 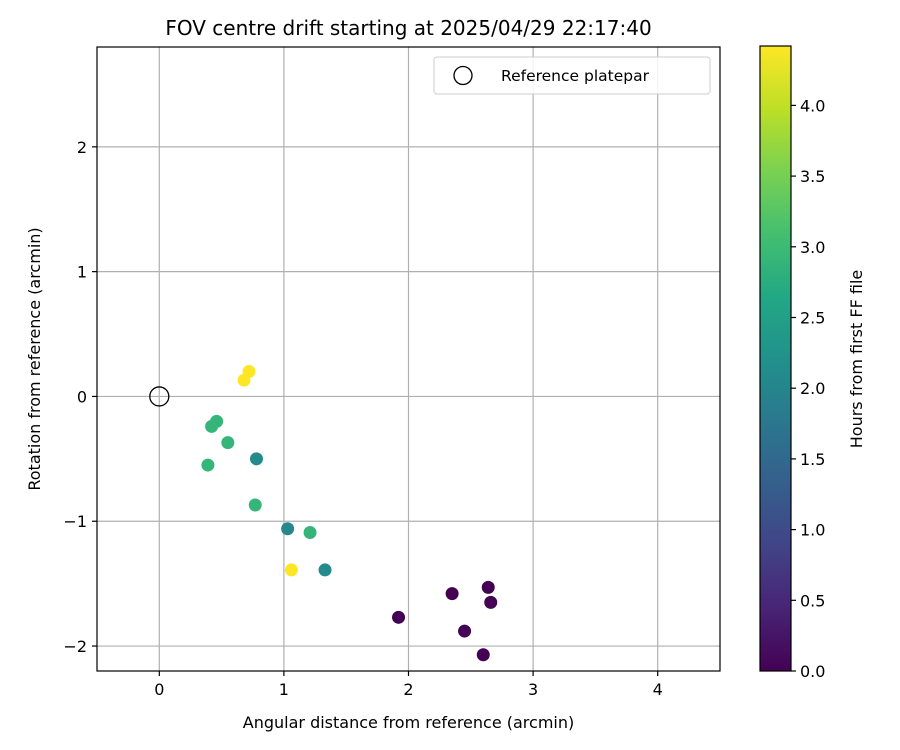 What do you see at coordinates (775, 358) in the screenshot?
I see `colorbar-gradient` at bounding box center [775, 358].